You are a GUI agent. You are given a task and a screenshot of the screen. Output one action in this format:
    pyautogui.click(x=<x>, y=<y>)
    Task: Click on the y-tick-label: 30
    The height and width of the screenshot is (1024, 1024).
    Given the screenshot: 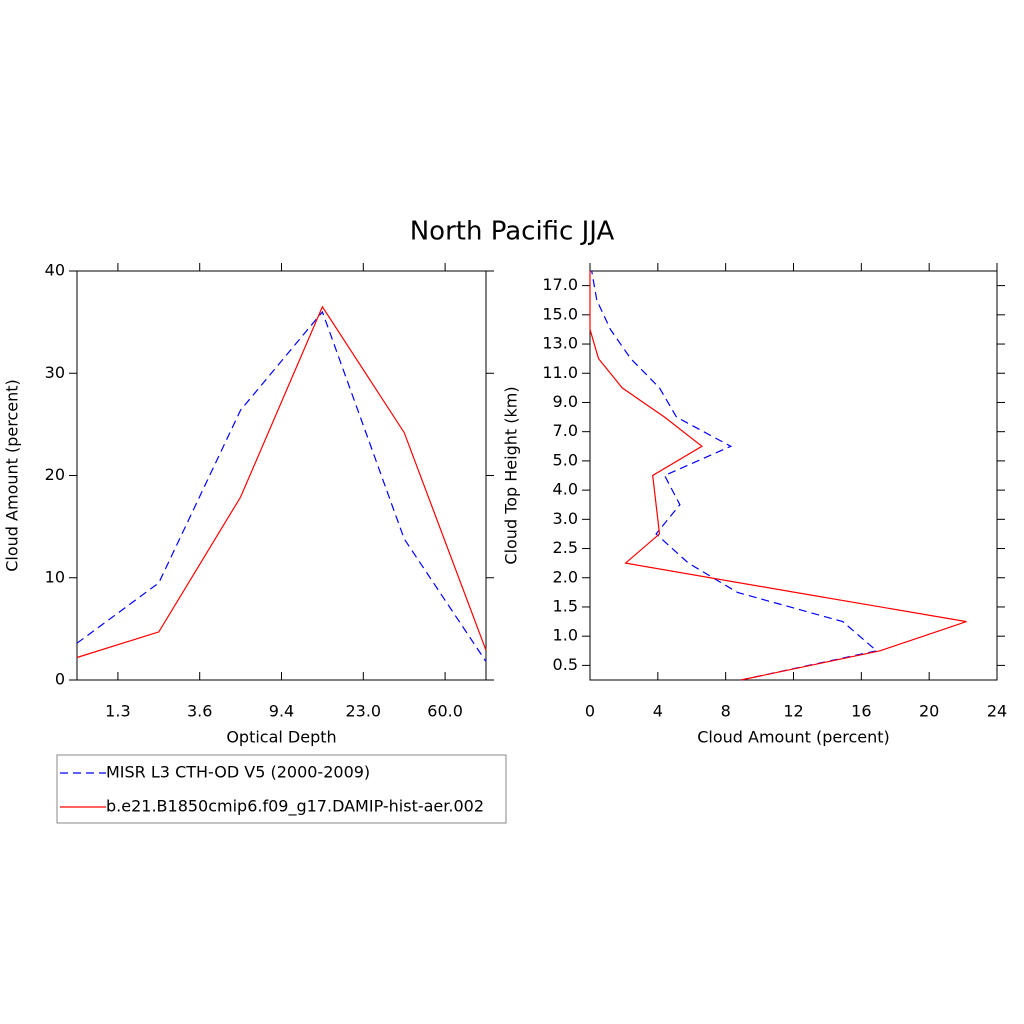 What is the action you would take?
    pyautogui.click(x=55, y=372)
    